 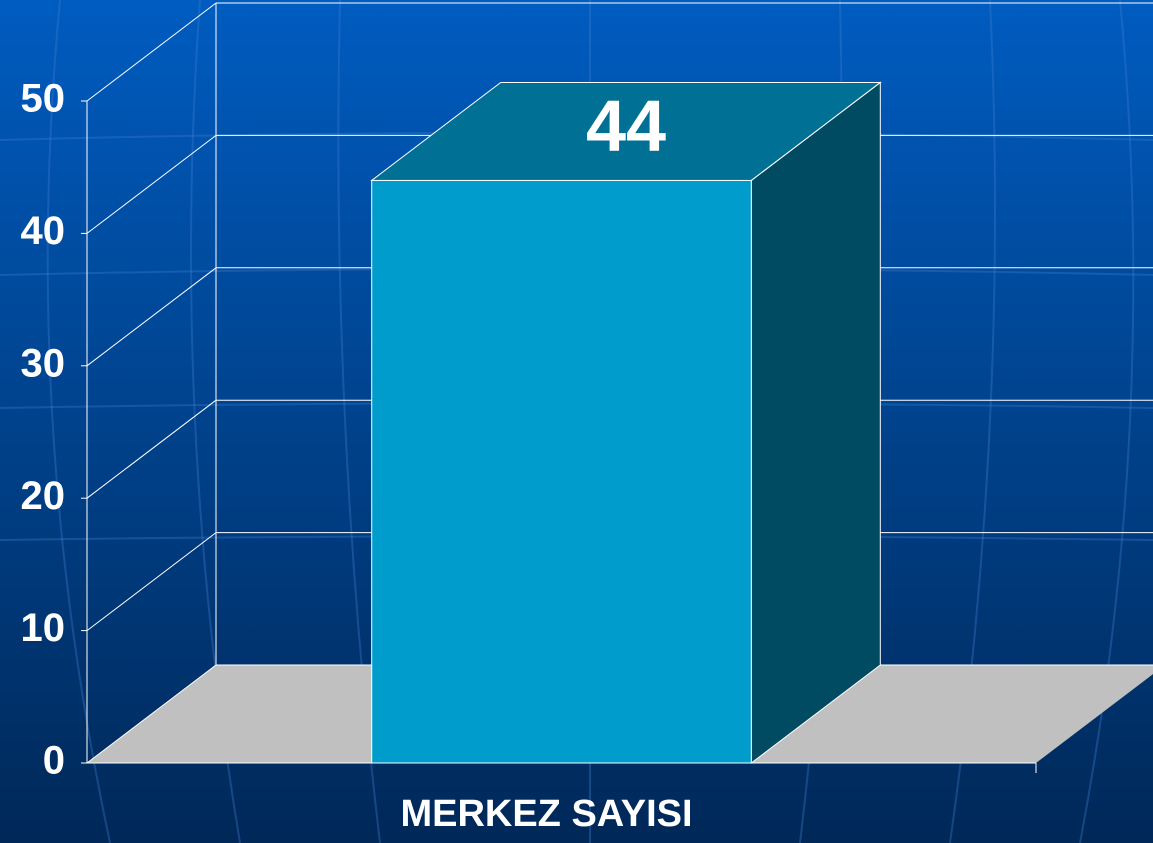 What do you see at coordinates (43, 496) in the screenshot?
I see `y-tick-label: 20` at bounding box center [43, 496].